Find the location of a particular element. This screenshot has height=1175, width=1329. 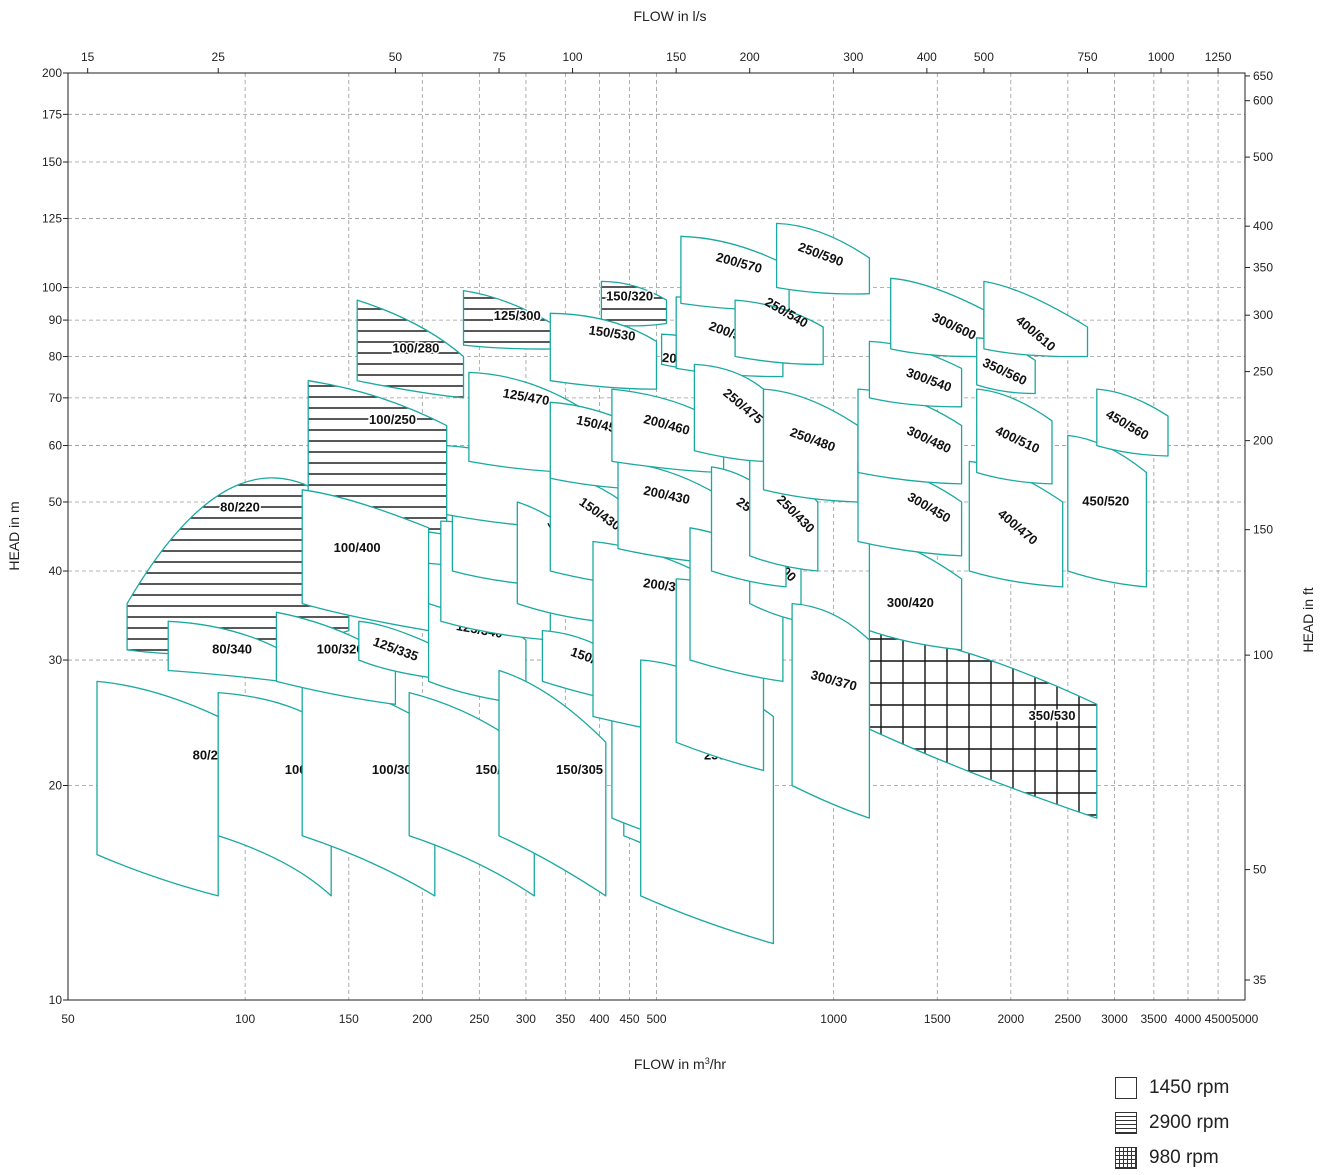

model-250-540: 250/540 is located at coordinates (779, 330).